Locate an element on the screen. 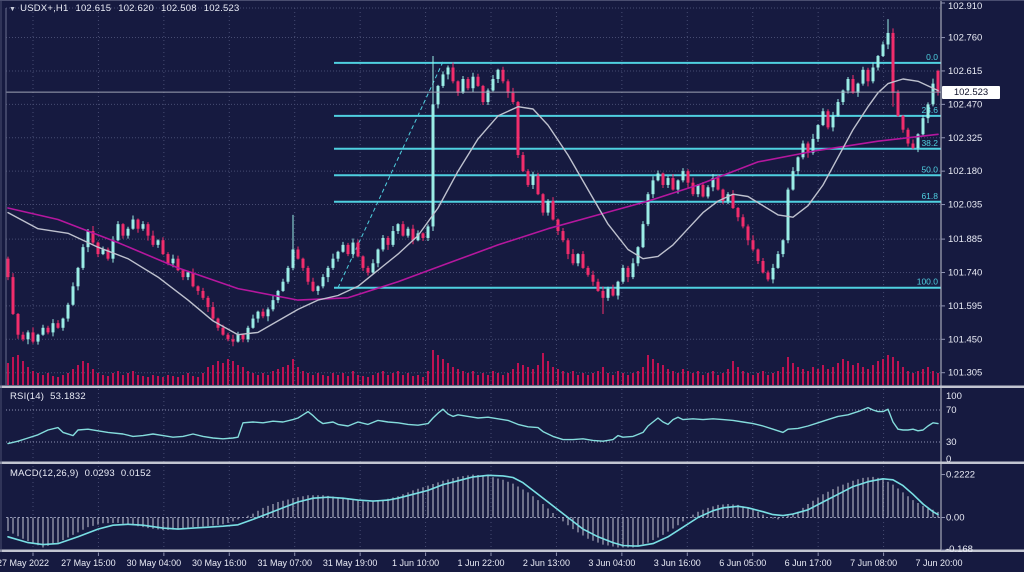  macd-axis-label: 0.00 is located at coordinates (955, 518).